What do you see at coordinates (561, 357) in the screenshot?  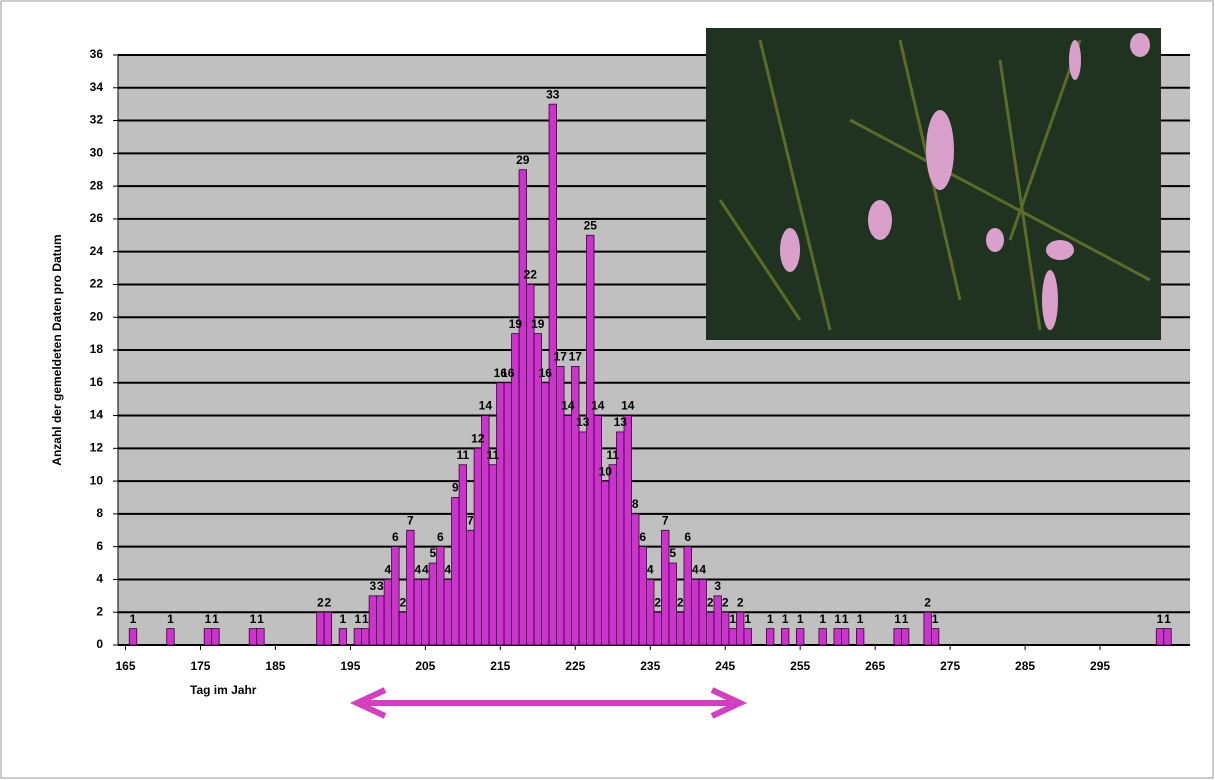 I see `data-label: 17` at bounding box center [561, 357].